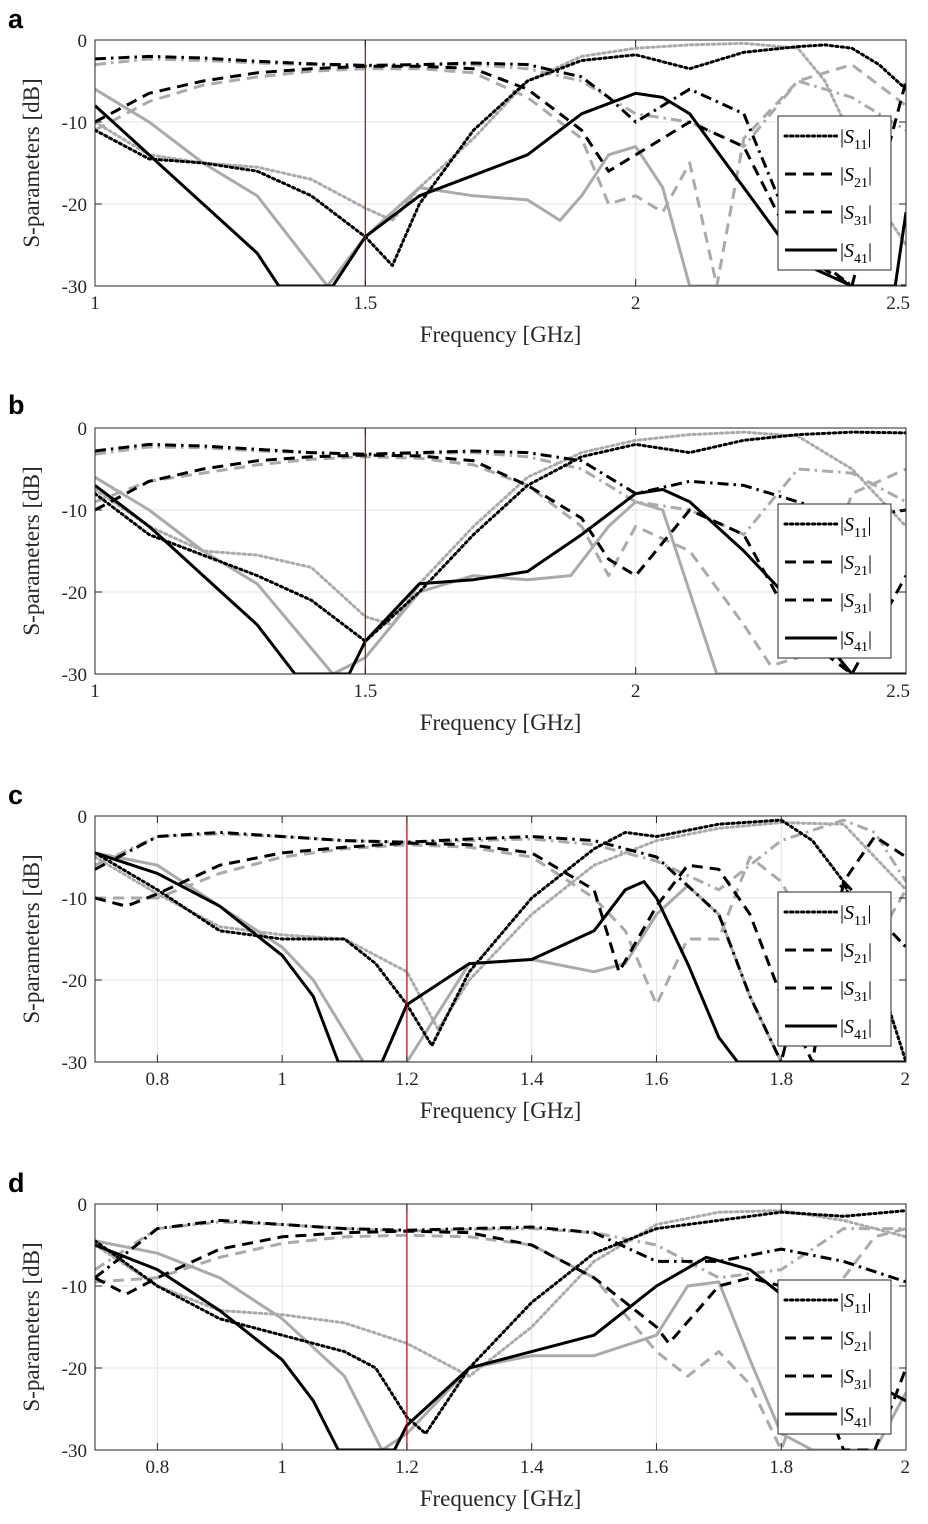  What do you see at coordinates (16, 405) in the screenshot?
I see `panel-letter: b` at bounding box center [16, 405].